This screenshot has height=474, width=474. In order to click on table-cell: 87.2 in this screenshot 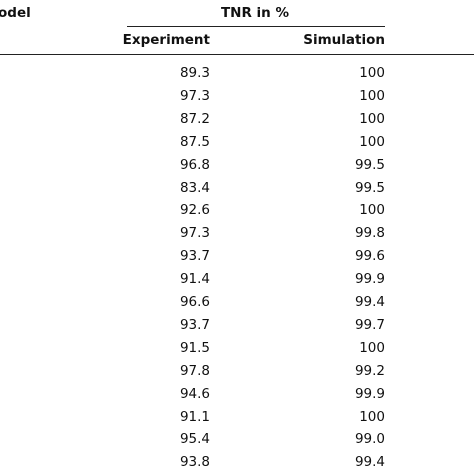, I will do `click(194, 118)`.